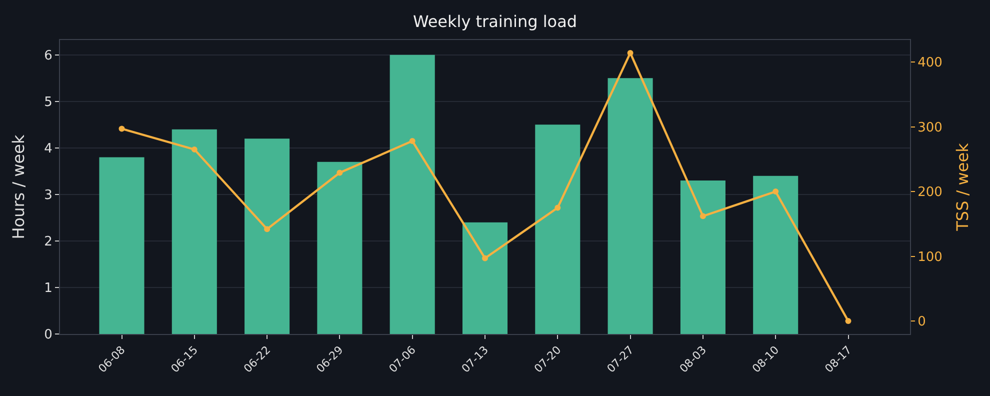  Describe the element at coordinates (930, 257) in the screenshot. I see `y2-tick-label: 100` at that location.